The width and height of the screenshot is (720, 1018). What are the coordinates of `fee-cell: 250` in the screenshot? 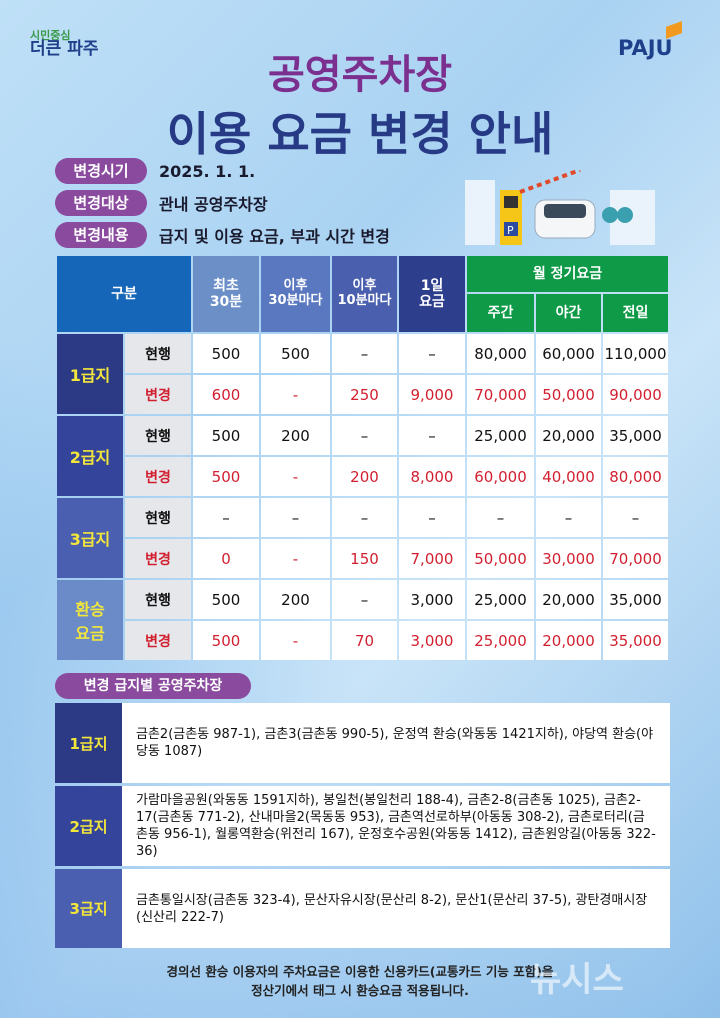 It's located at (364, 394).